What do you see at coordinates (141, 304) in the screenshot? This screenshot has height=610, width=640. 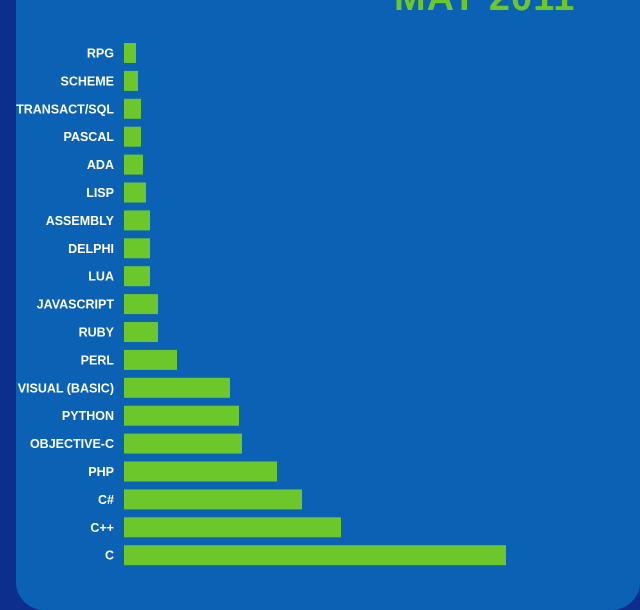 I see `bar-javascript` at bounding box center [141, 304].